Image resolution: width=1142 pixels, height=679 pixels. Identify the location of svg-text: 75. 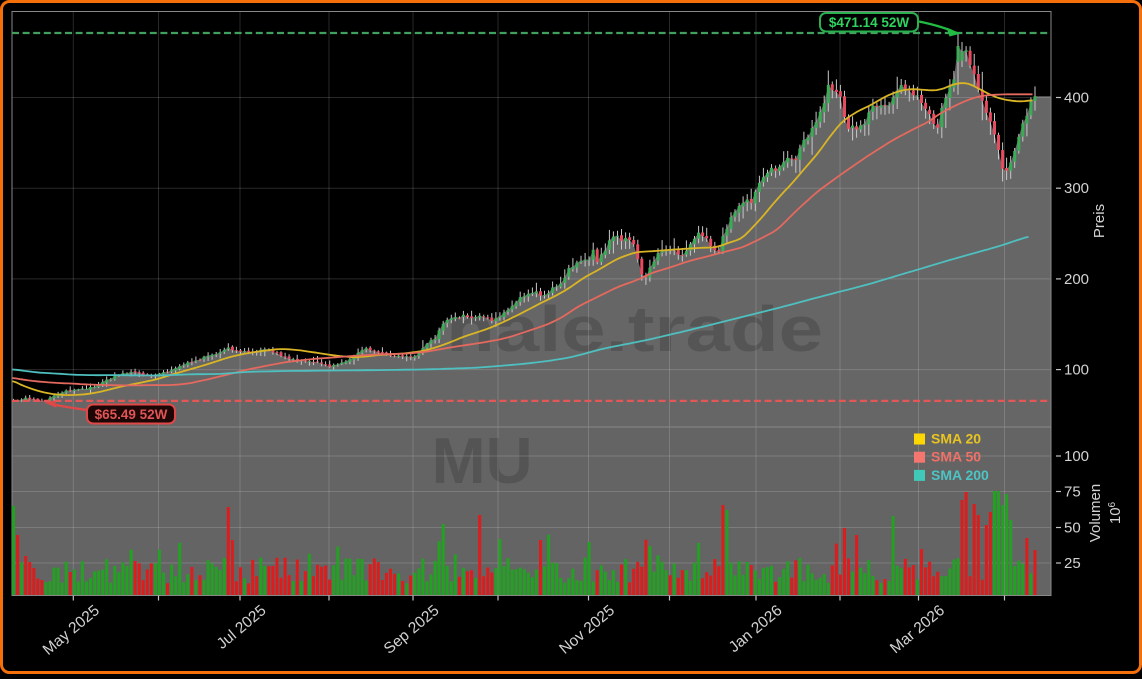
(1072, 492).